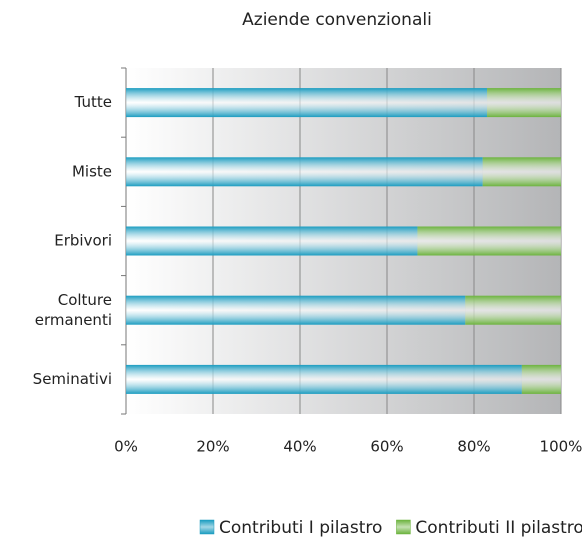 This screenshot has width=582, height=546. What do you see at coordinates (337, 20) in the screenshot?
I see `chart-title: Aziende convenzionali` at bounding box center [337, 20].